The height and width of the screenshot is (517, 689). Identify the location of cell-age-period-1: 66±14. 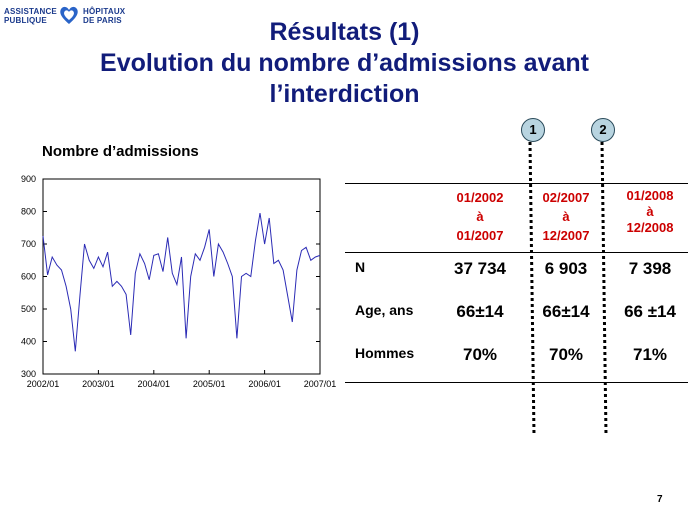
(480, 311).